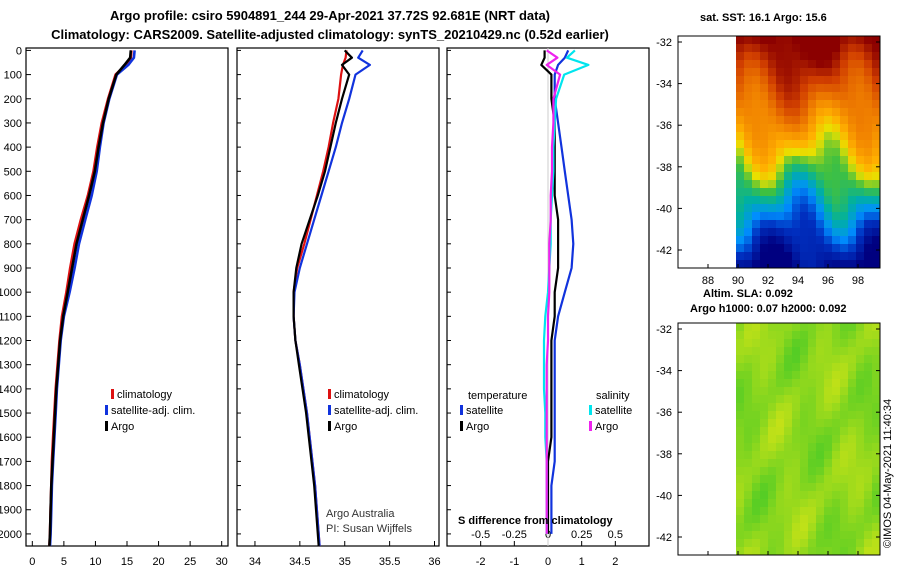 This screenshot has height=580, width=900. I want to click on imos-credit: ©IMOS 04-May-2021 11:40:34, so click(888, 473).